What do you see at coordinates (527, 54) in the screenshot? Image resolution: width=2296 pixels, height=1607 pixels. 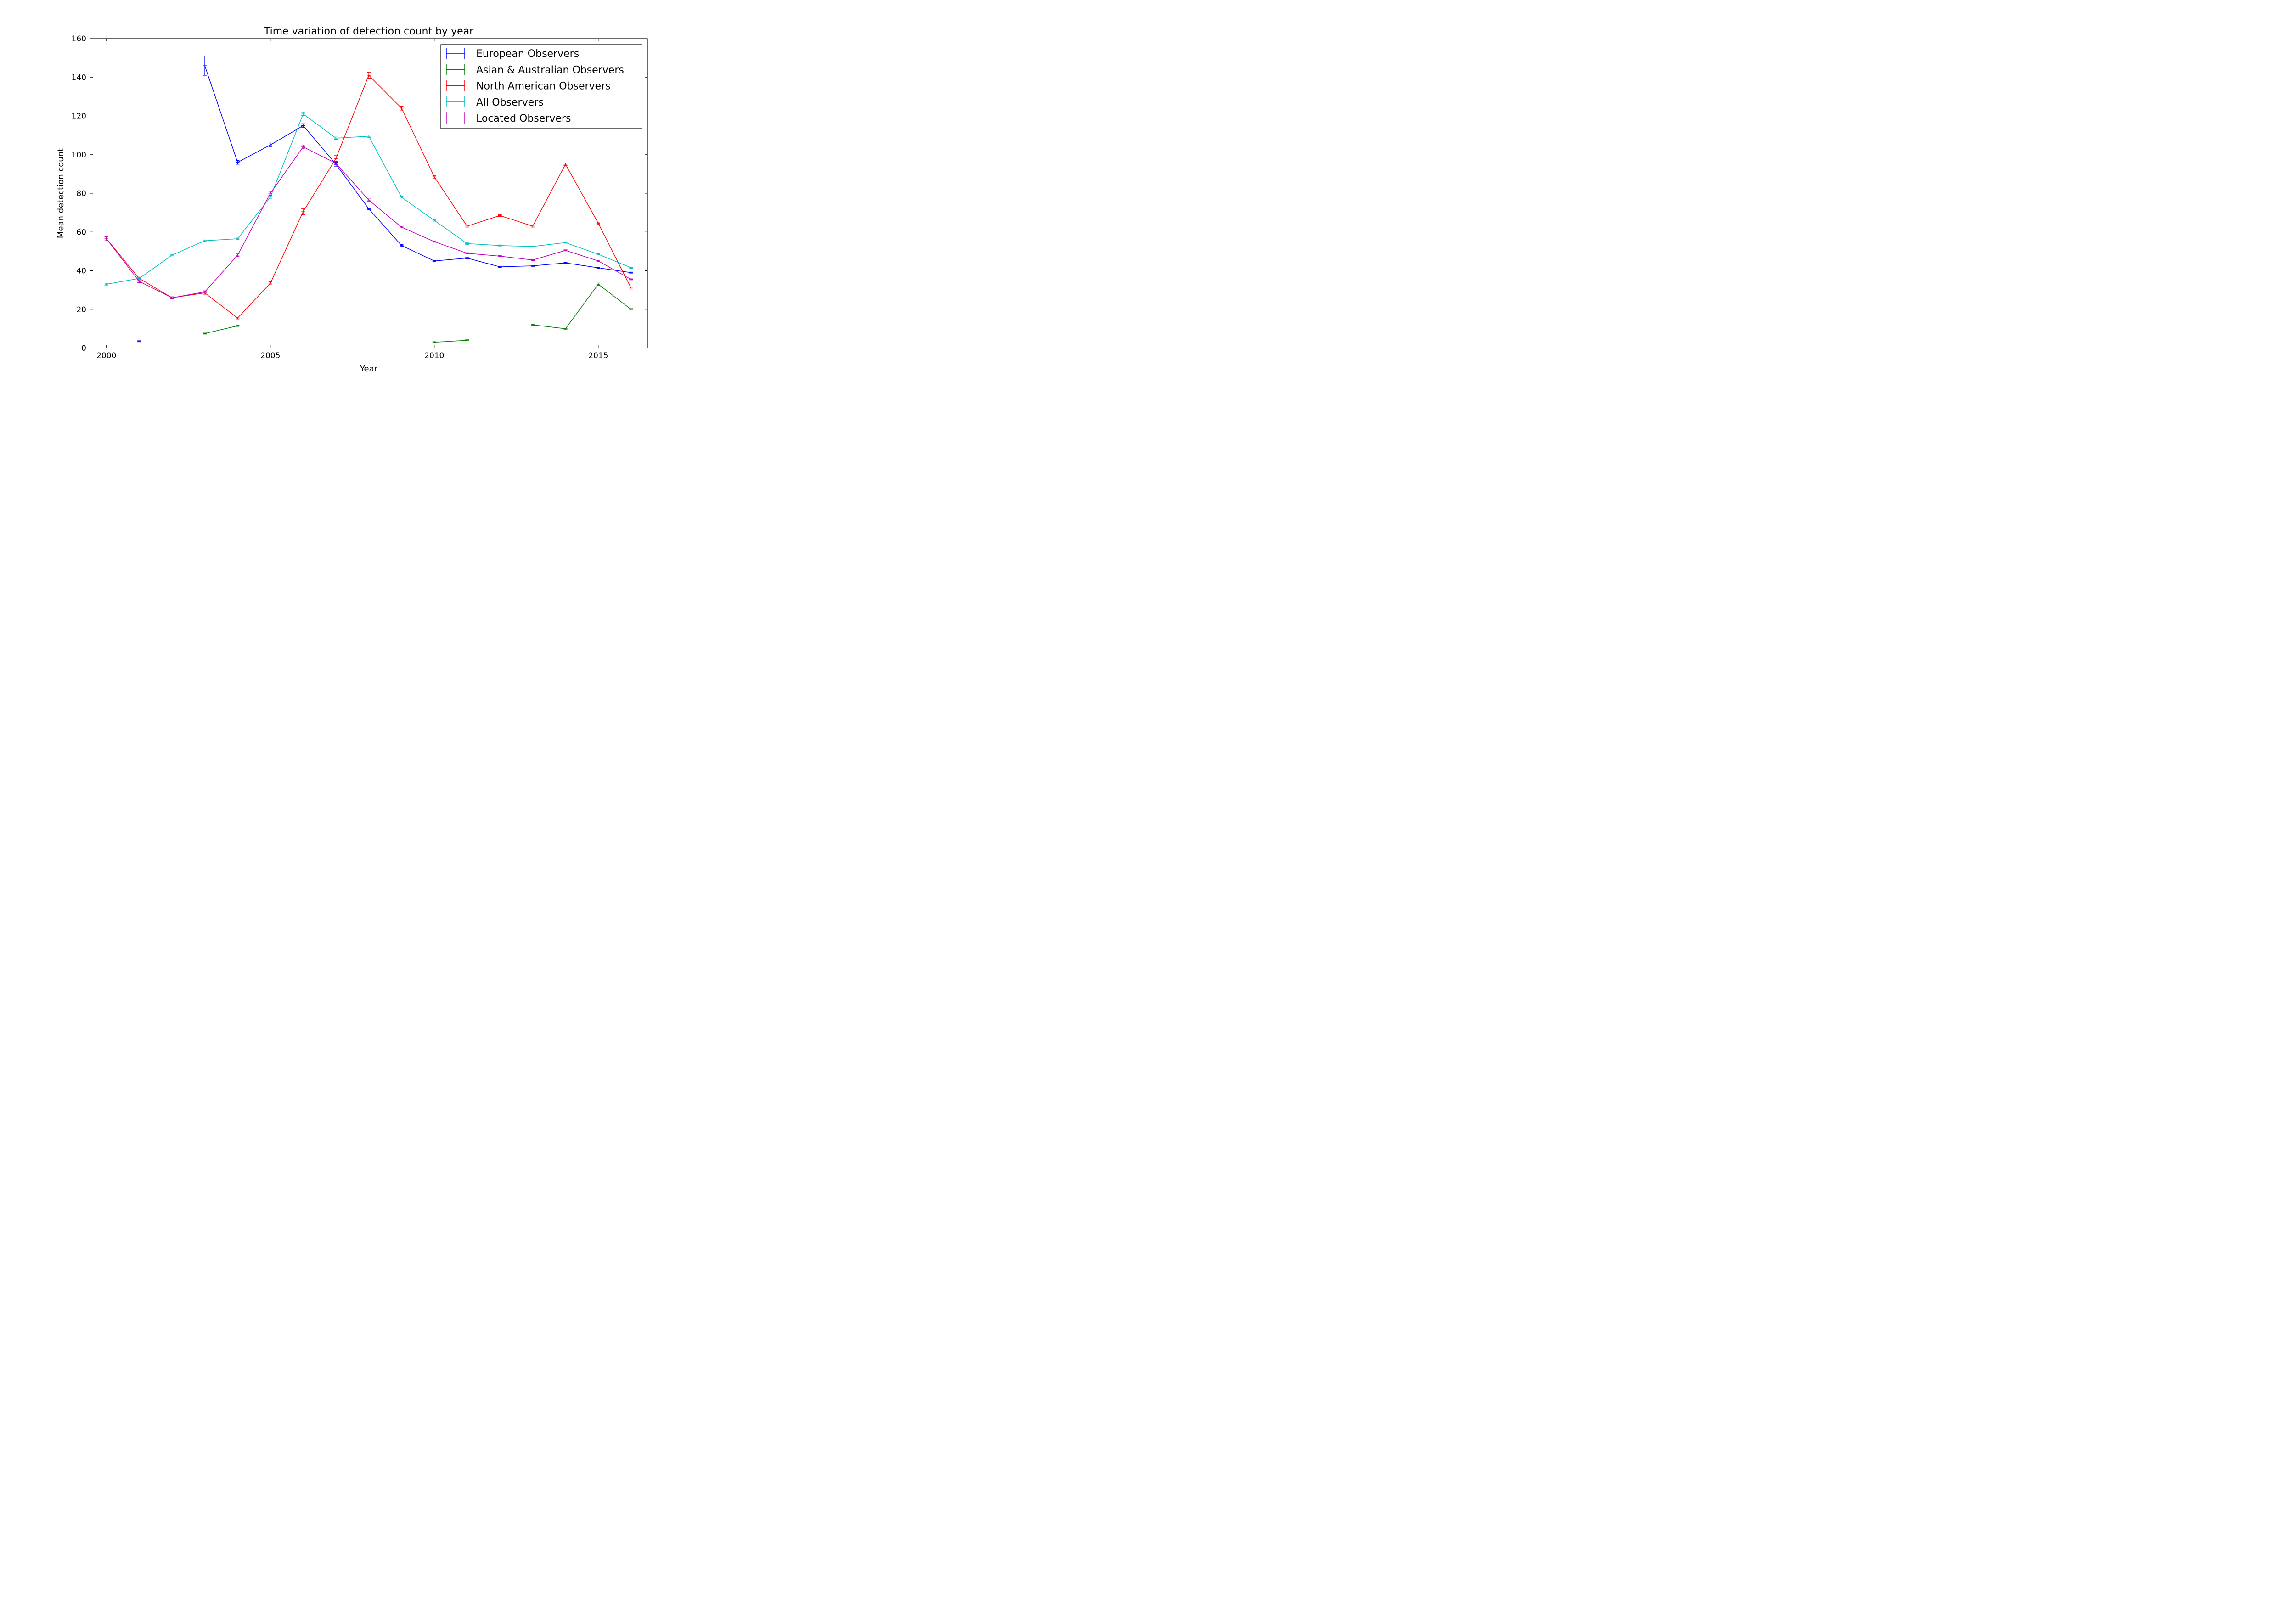 I see `legend-entry-label: European Observers` at bounding box center [527, 54].